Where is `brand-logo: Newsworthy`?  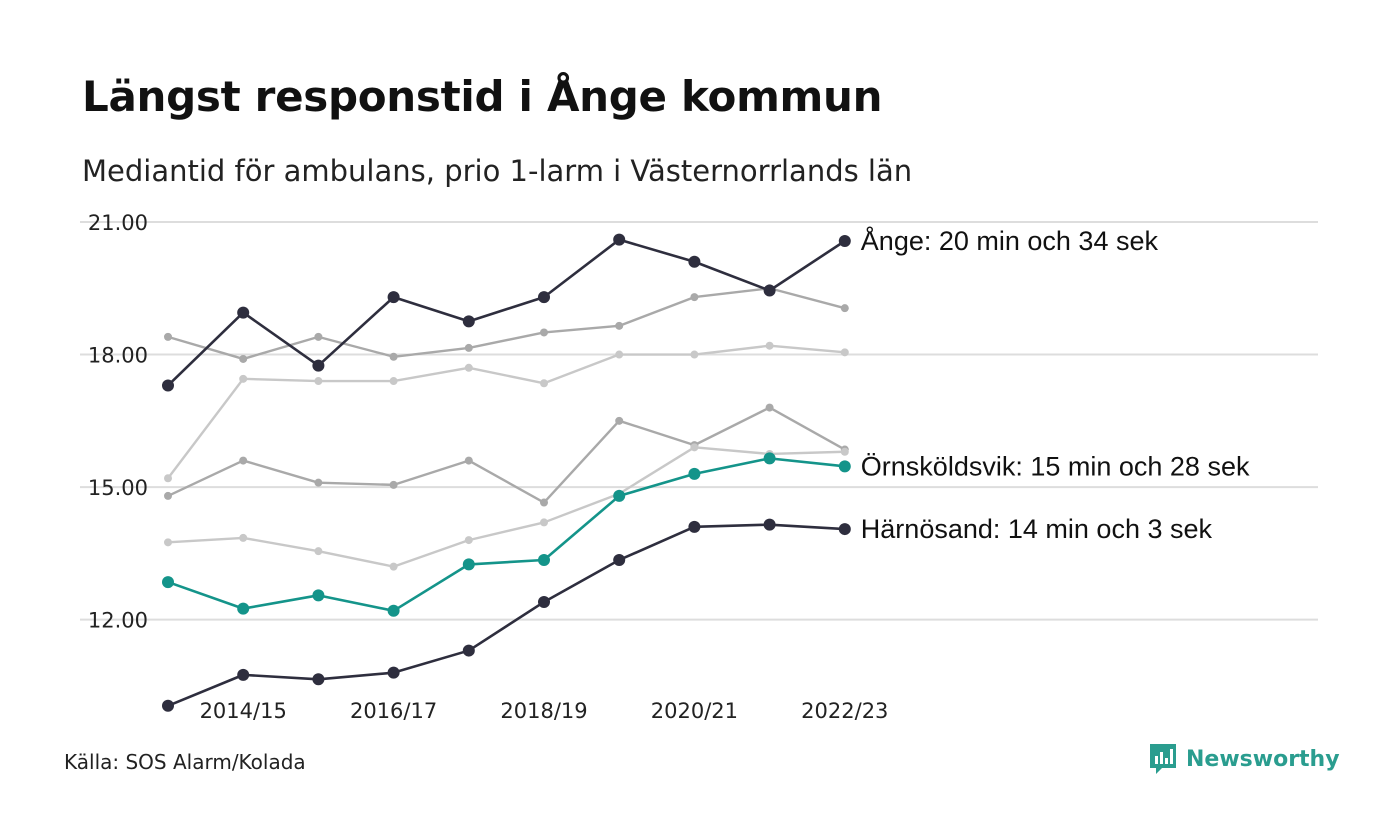 brand-logo: Newsworthy is located at coordinates (1244, 759).